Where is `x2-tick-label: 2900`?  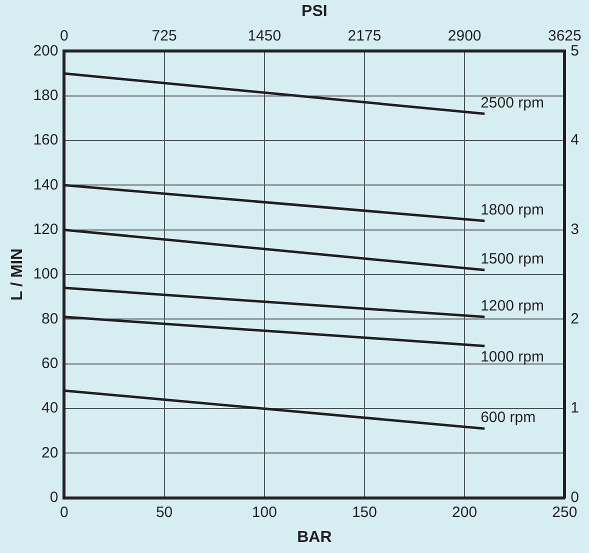 x2-tick-label: 2900 is located at coordinates (465, 35).